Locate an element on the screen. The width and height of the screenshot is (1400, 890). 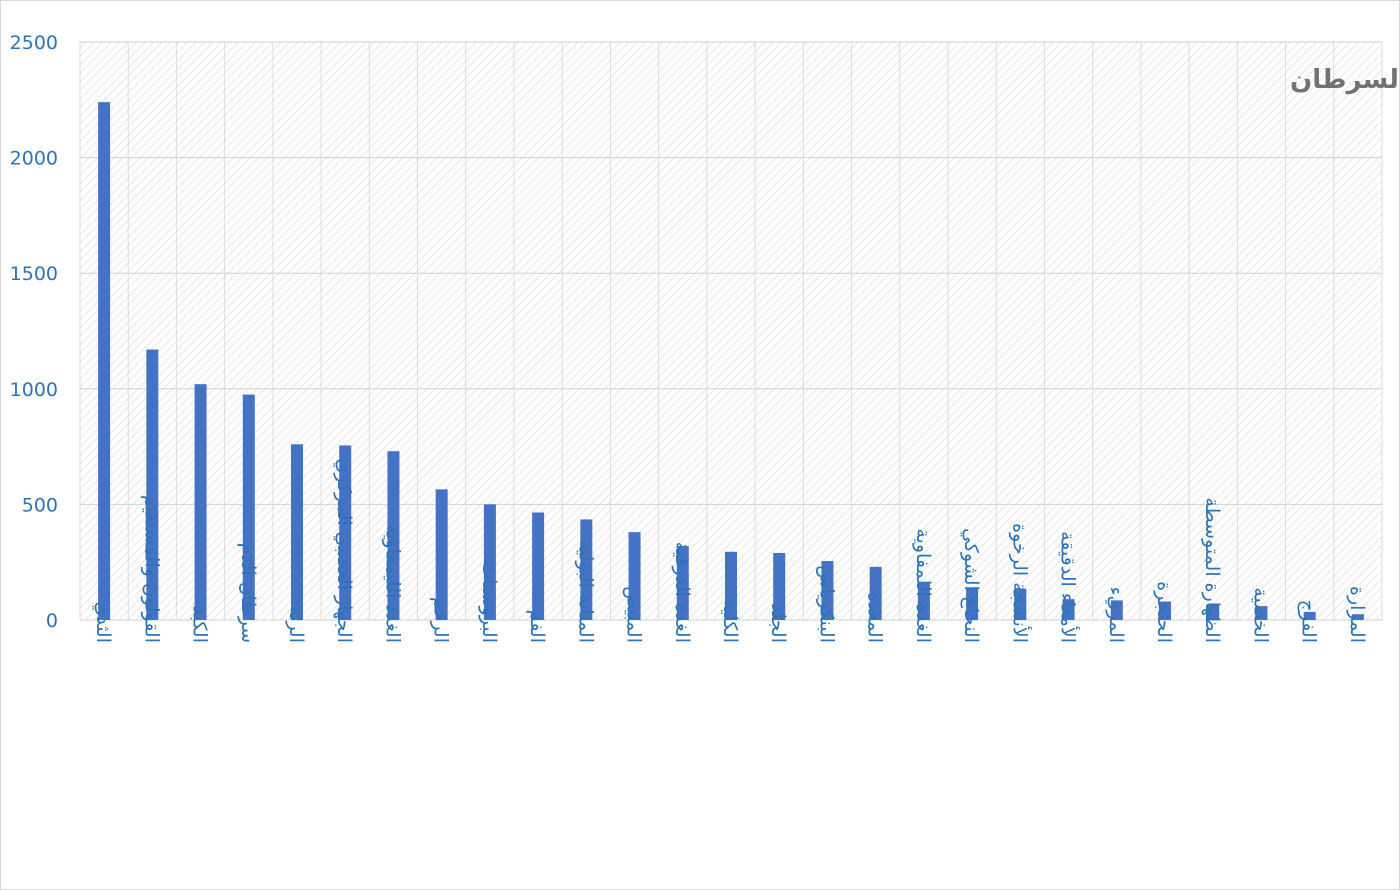
x-tick-label: الحنجرة is located at coordinates (1164, 612).